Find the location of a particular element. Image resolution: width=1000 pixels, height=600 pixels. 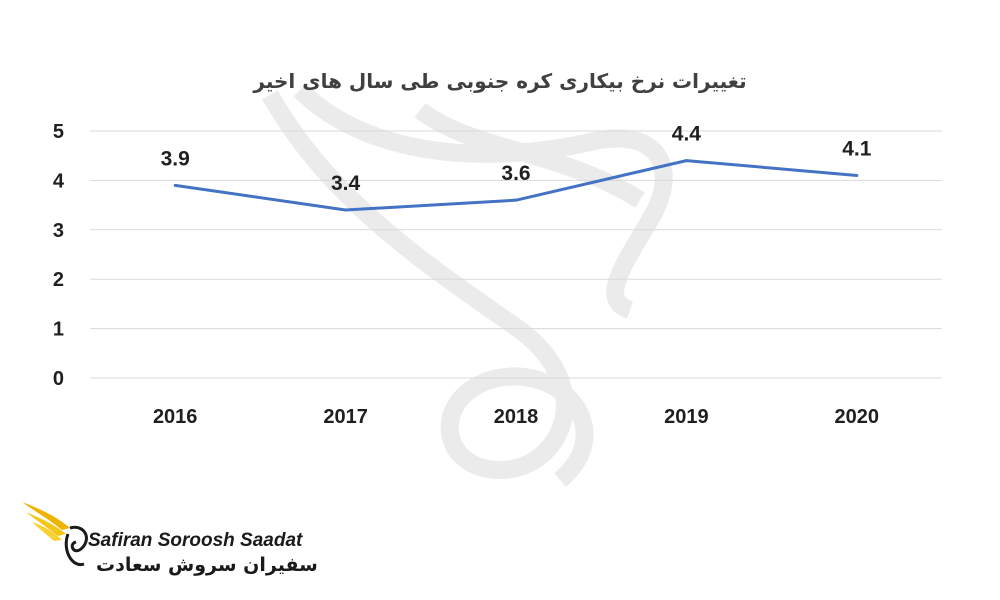

x-axis-ticks: 2016 2017 2018 2019 2020 is located at coordinates (516, 417).